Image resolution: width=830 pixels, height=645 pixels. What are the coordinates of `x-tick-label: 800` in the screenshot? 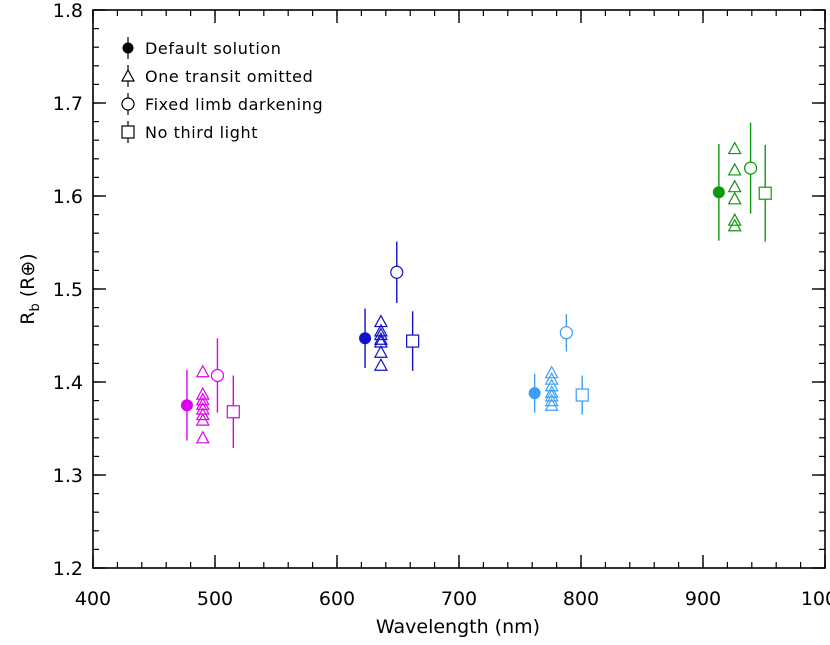 It's located at (581, 599).